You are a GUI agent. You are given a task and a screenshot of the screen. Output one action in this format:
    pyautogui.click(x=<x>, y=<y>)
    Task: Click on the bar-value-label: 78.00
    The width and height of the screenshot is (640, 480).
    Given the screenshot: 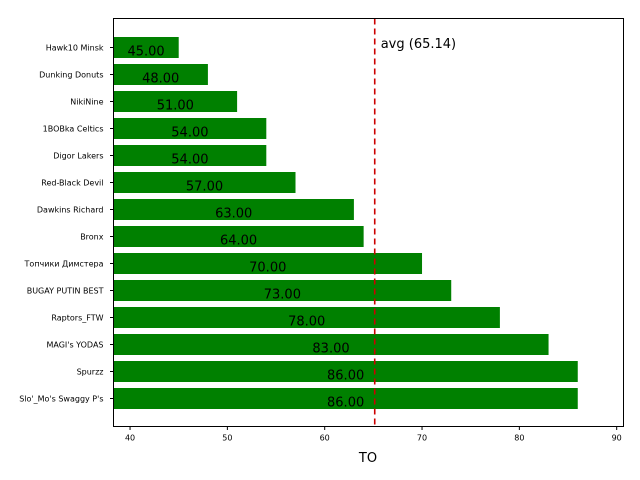 What is the action you would take?
    pyautogui.click(x=306, y=322)
    